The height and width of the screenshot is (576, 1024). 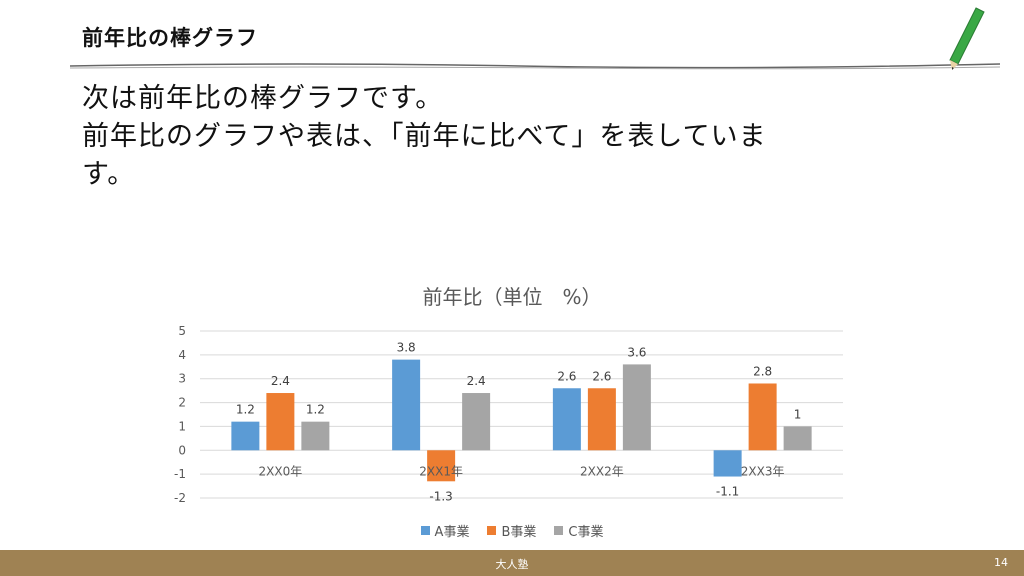 I want to click on y-tick-label: 4, so click(x=182, y=355).